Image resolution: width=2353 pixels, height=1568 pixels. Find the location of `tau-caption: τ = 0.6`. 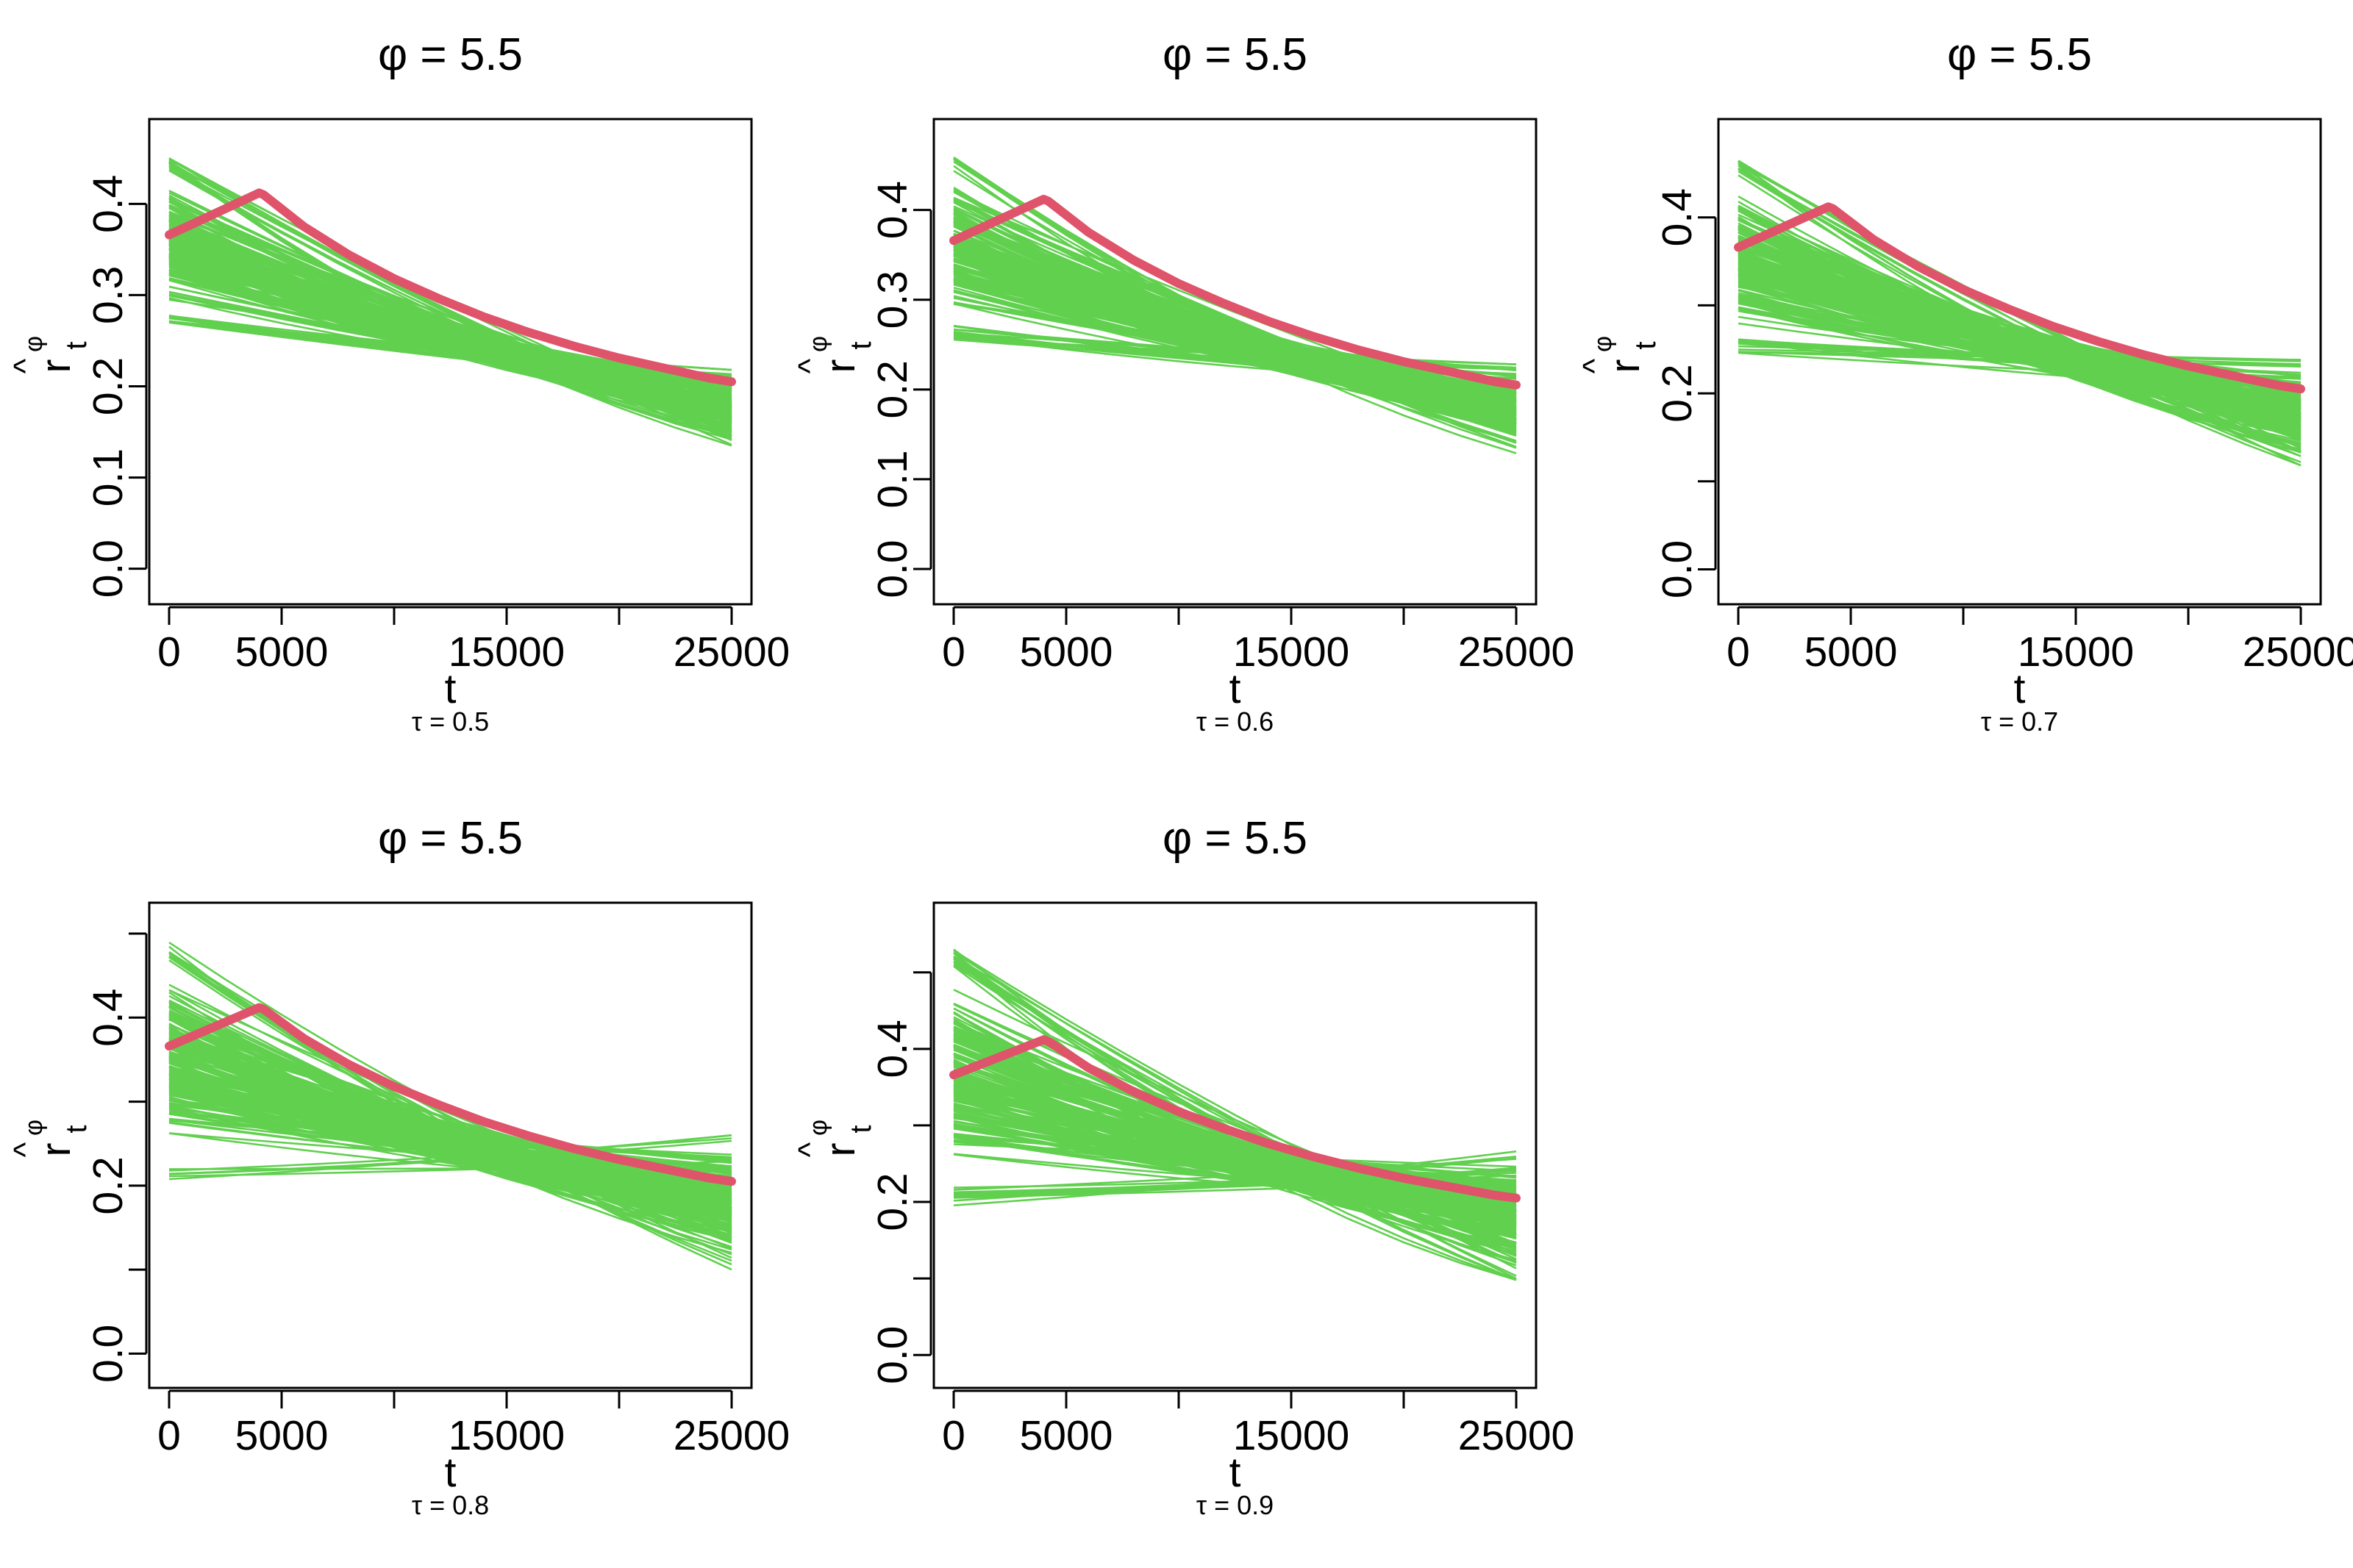

tau-caption: τ = 0.6 is located at coordinates (1235, 721).